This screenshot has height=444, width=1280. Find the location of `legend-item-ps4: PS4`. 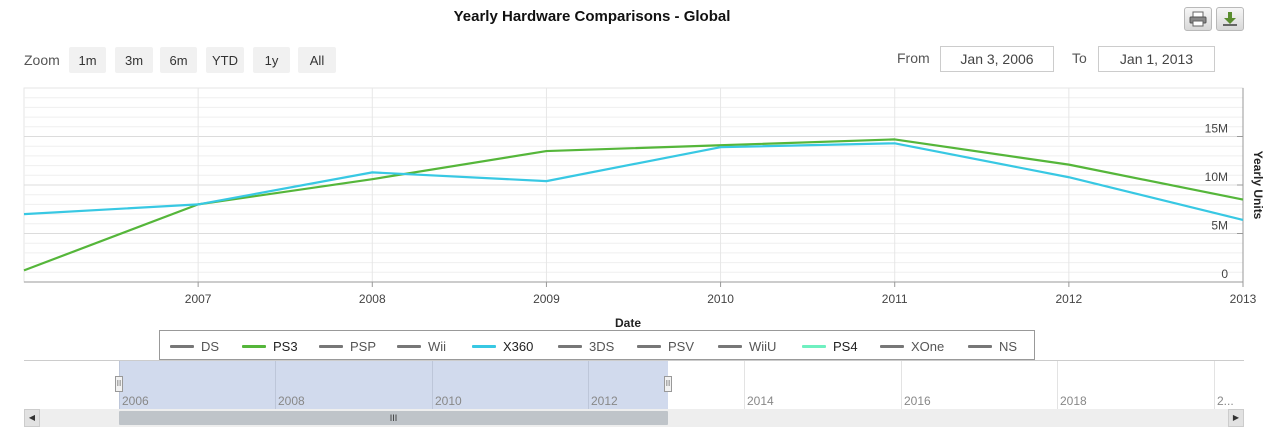

legend-item-ps4: PS4 is located at coordinates (830, 346).